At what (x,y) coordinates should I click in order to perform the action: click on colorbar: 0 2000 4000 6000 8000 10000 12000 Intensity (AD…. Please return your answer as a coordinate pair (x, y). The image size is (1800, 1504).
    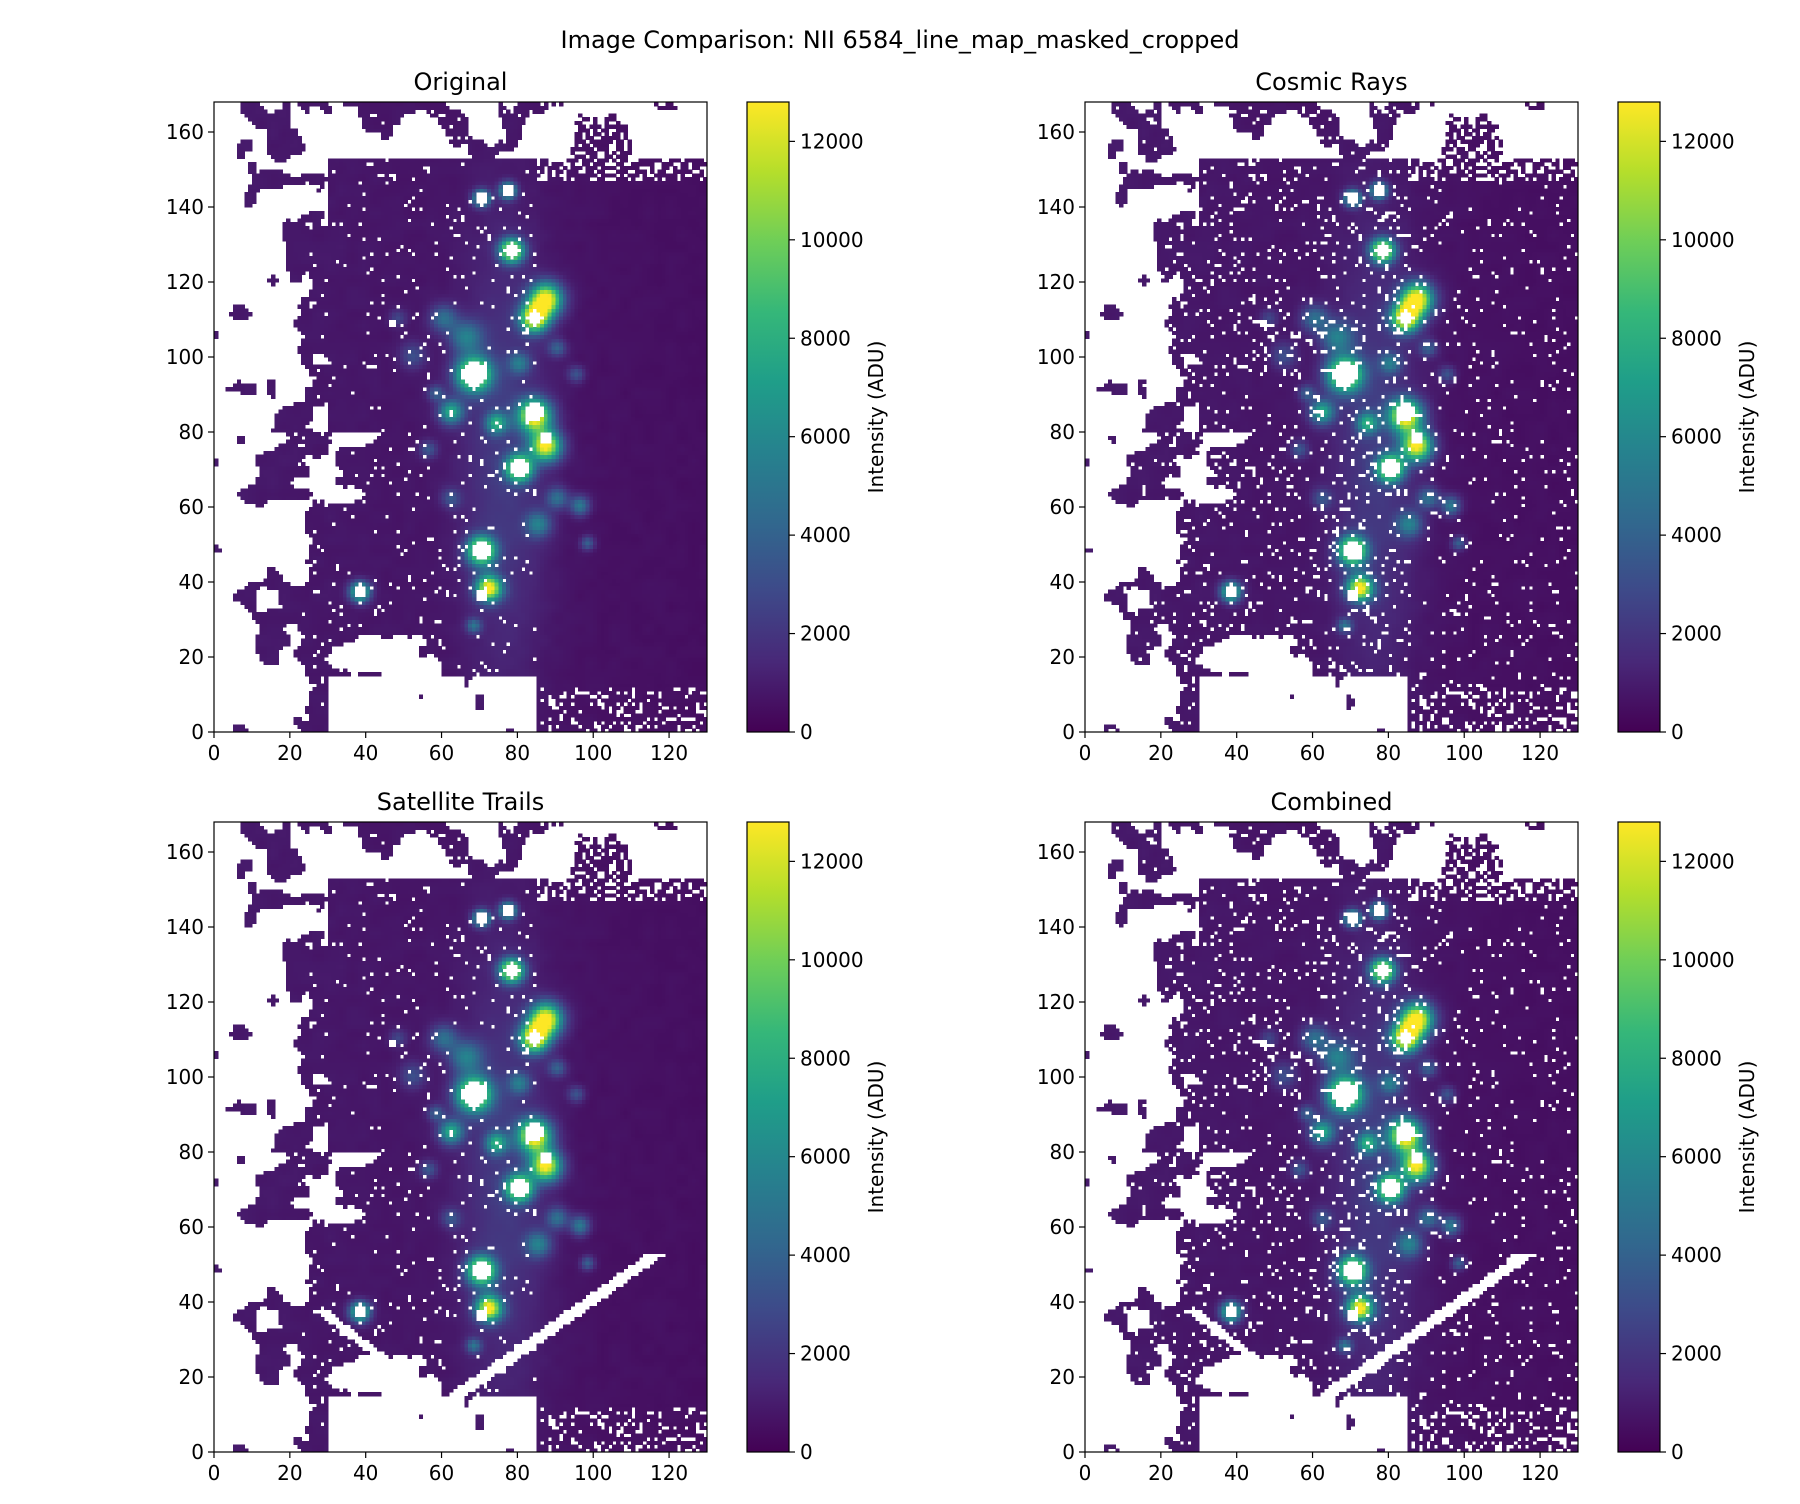
    Looking at the image, I should click on (1688, 1143).